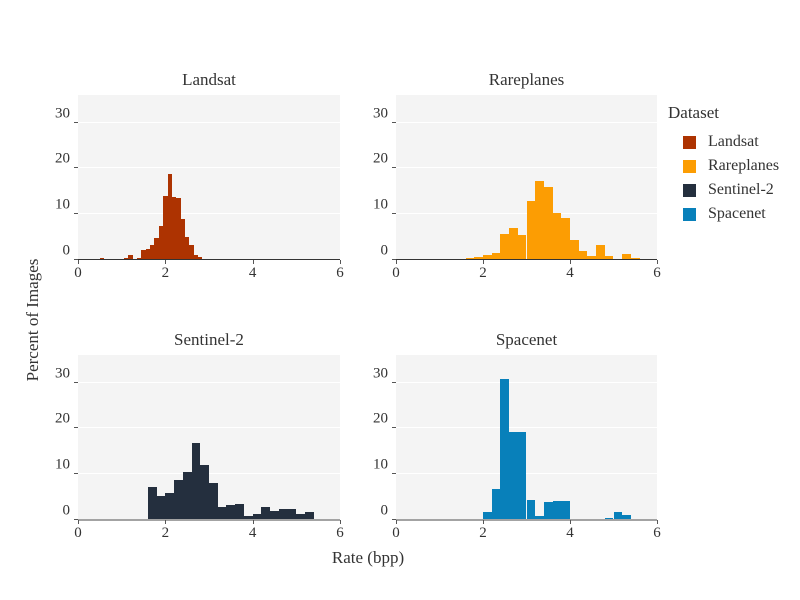  Describe the element at coordinates (209, 339) in the screenshot. I see `subplot-title-sentinel-2: Sentinel-2` at that location.